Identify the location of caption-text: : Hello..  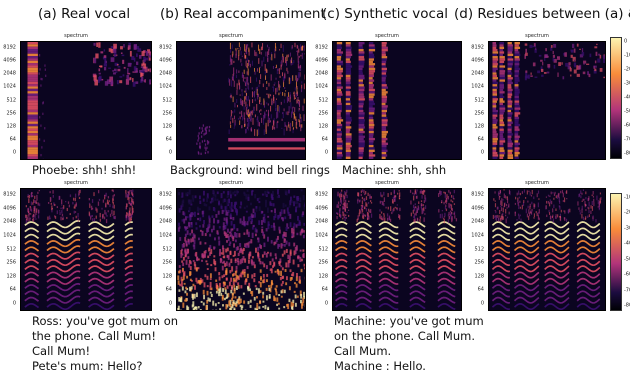
(404, 366).